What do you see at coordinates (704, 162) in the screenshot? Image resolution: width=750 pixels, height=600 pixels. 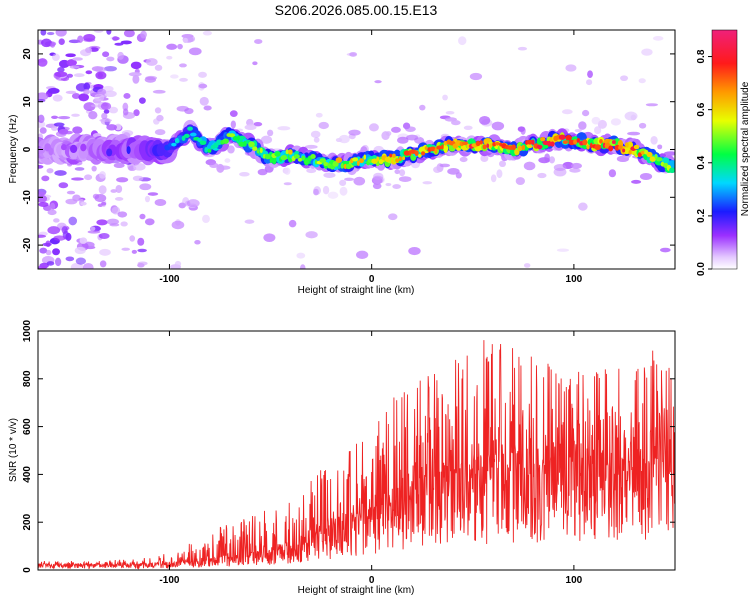 I see `colorbar-ticks: 0.0 0.2 0.4 0.6 0.8` at bounding box center [704, 162].